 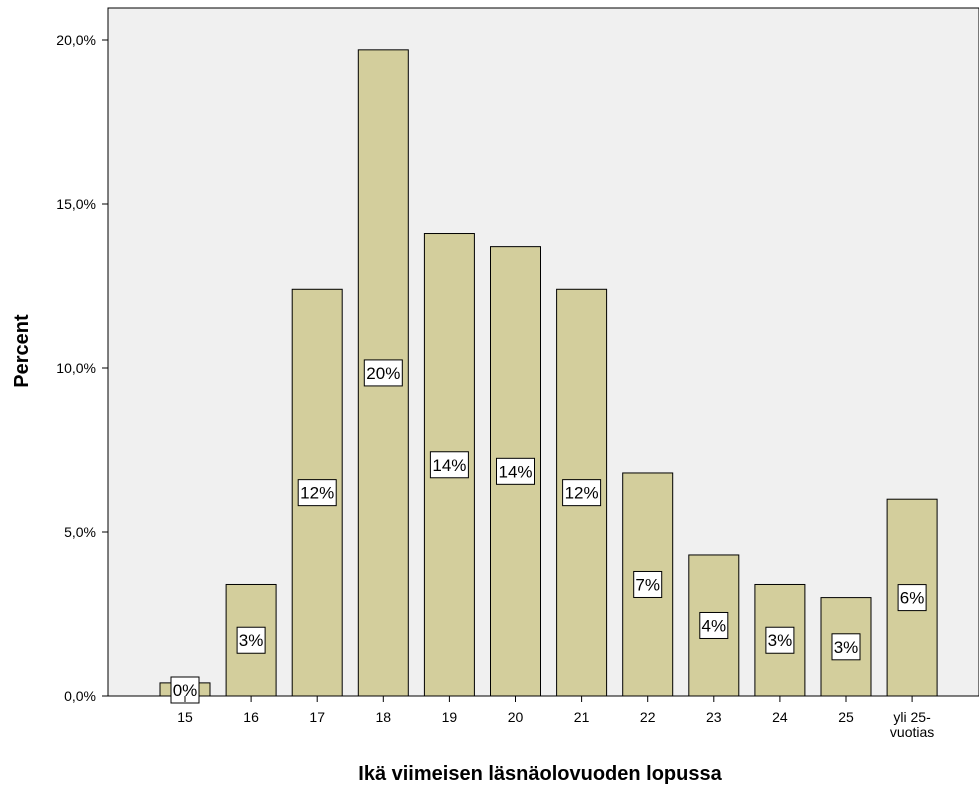 I want to click on x-tick-label-line: 22, so click(x=648, y=717).